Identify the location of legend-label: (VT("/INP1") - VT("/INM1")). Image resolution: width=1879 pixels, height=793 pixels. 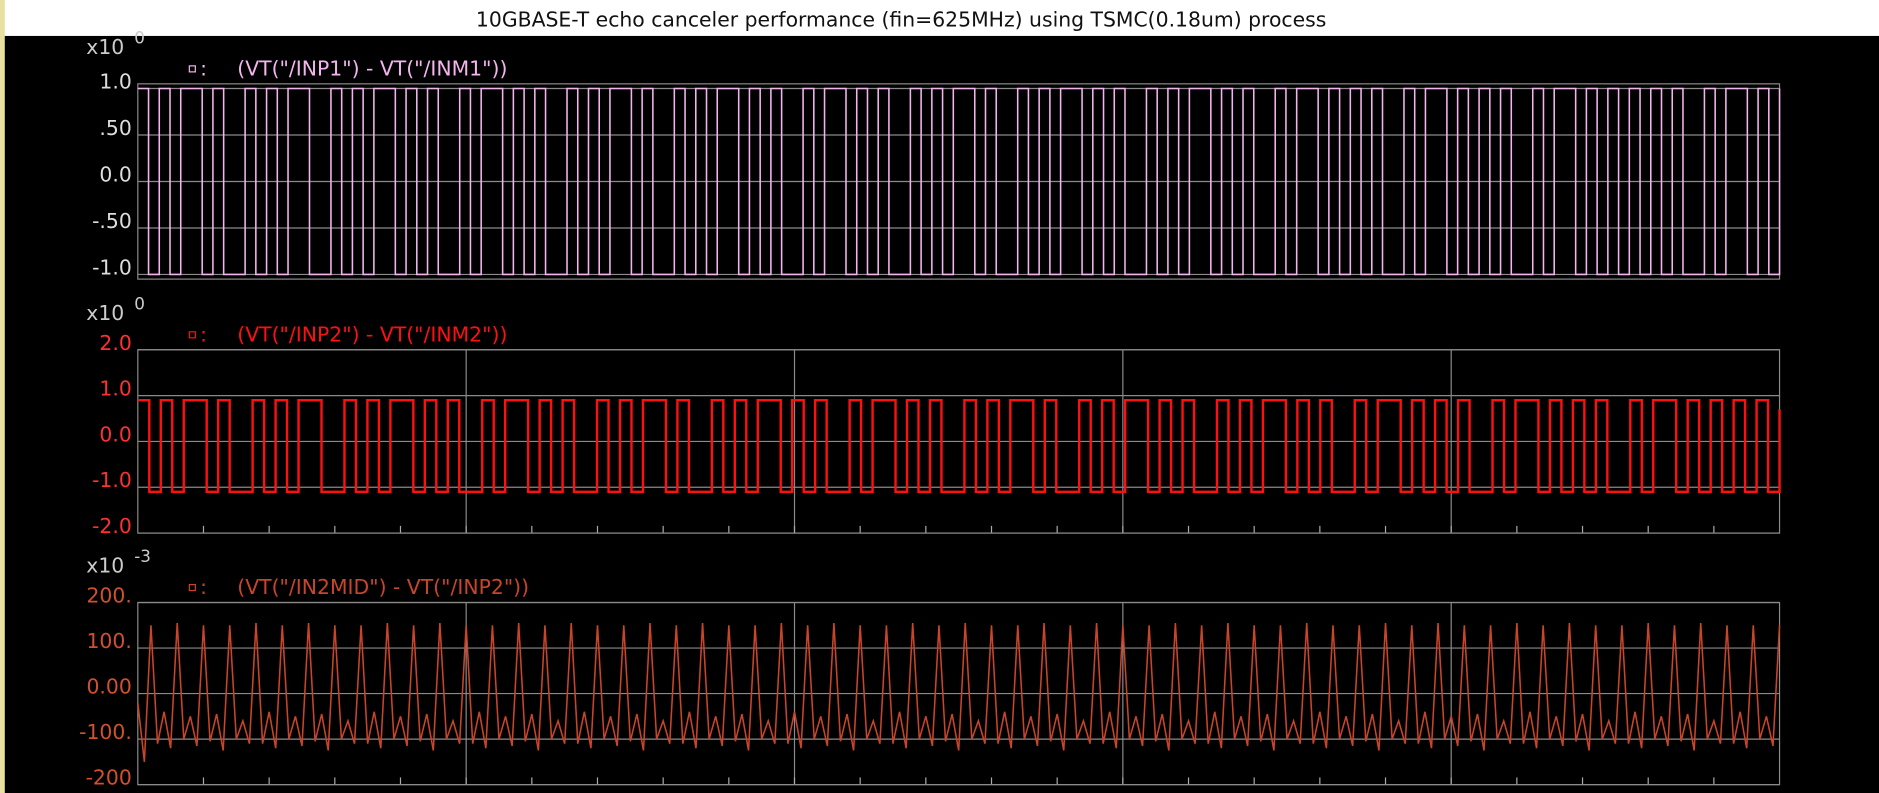
(372, 68).